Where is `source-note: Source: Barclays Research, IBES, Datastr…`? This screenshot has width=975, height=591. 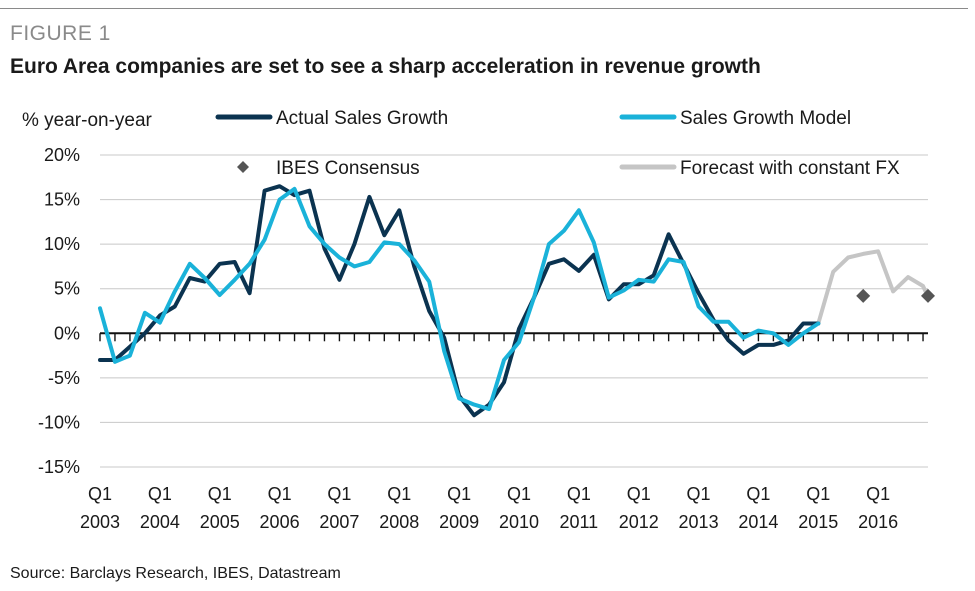
source-note: Source: Barclays Research, IBES, Datastr… is located at coordinates (175, 573).